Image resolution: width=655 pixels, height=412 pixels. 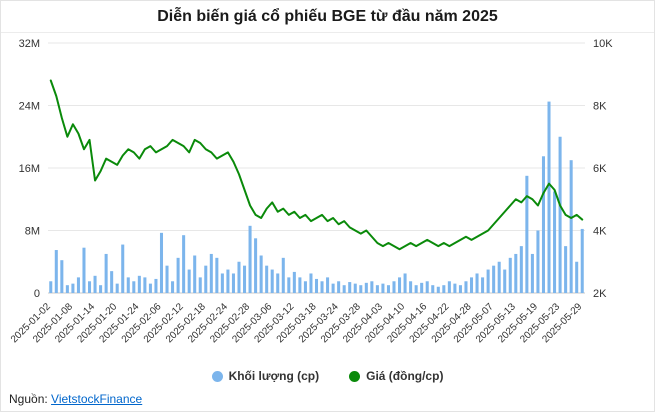 What do you see at coordinates (32, 232) in the screenshot?
I see `left-axis-tick-label: 8M` at bounding box center [32, 232].